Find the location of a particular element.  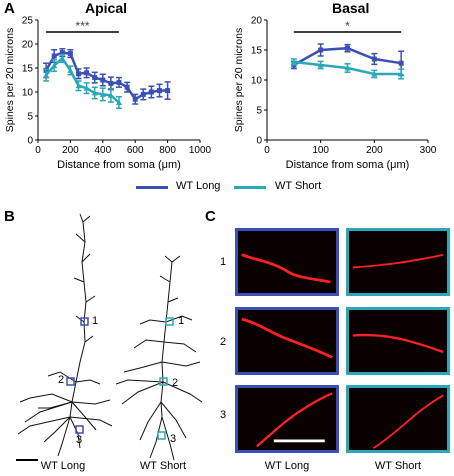

caption-c-wt-short: WT Short is located at coordinates (398, 466).